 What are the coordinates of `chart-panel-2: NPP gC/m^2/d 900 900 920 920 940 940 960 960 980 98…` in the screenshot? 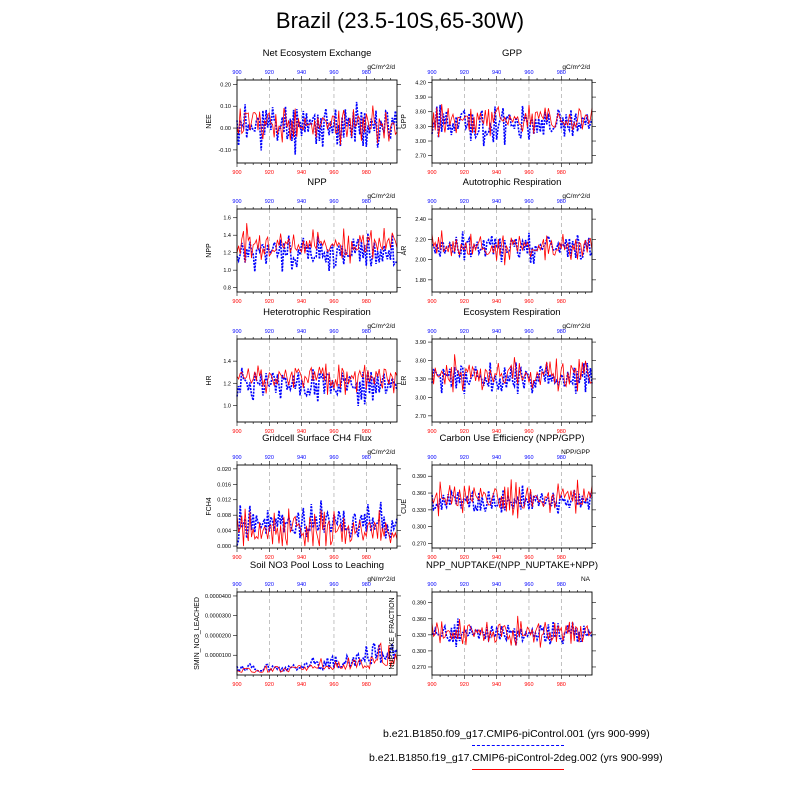 It's located at (303, 241).